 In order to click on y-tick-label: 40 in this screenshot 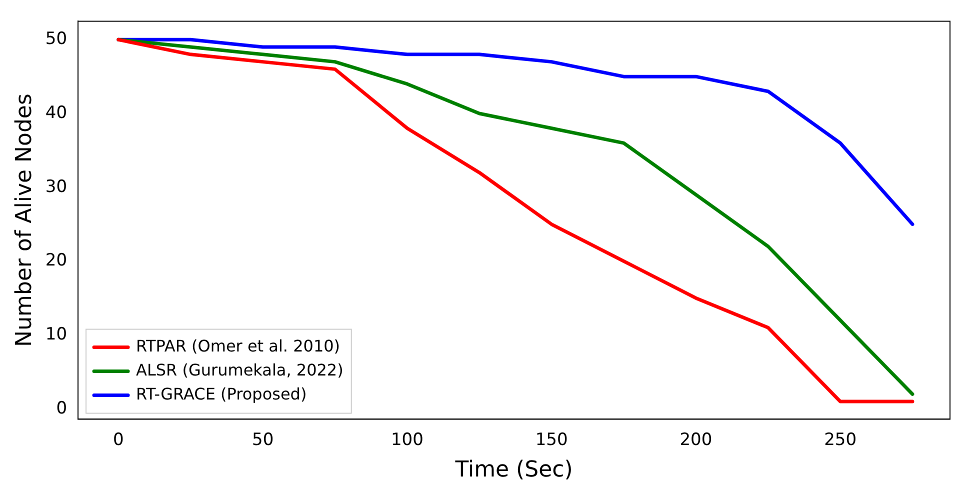, I will do `click(56, 112)`.